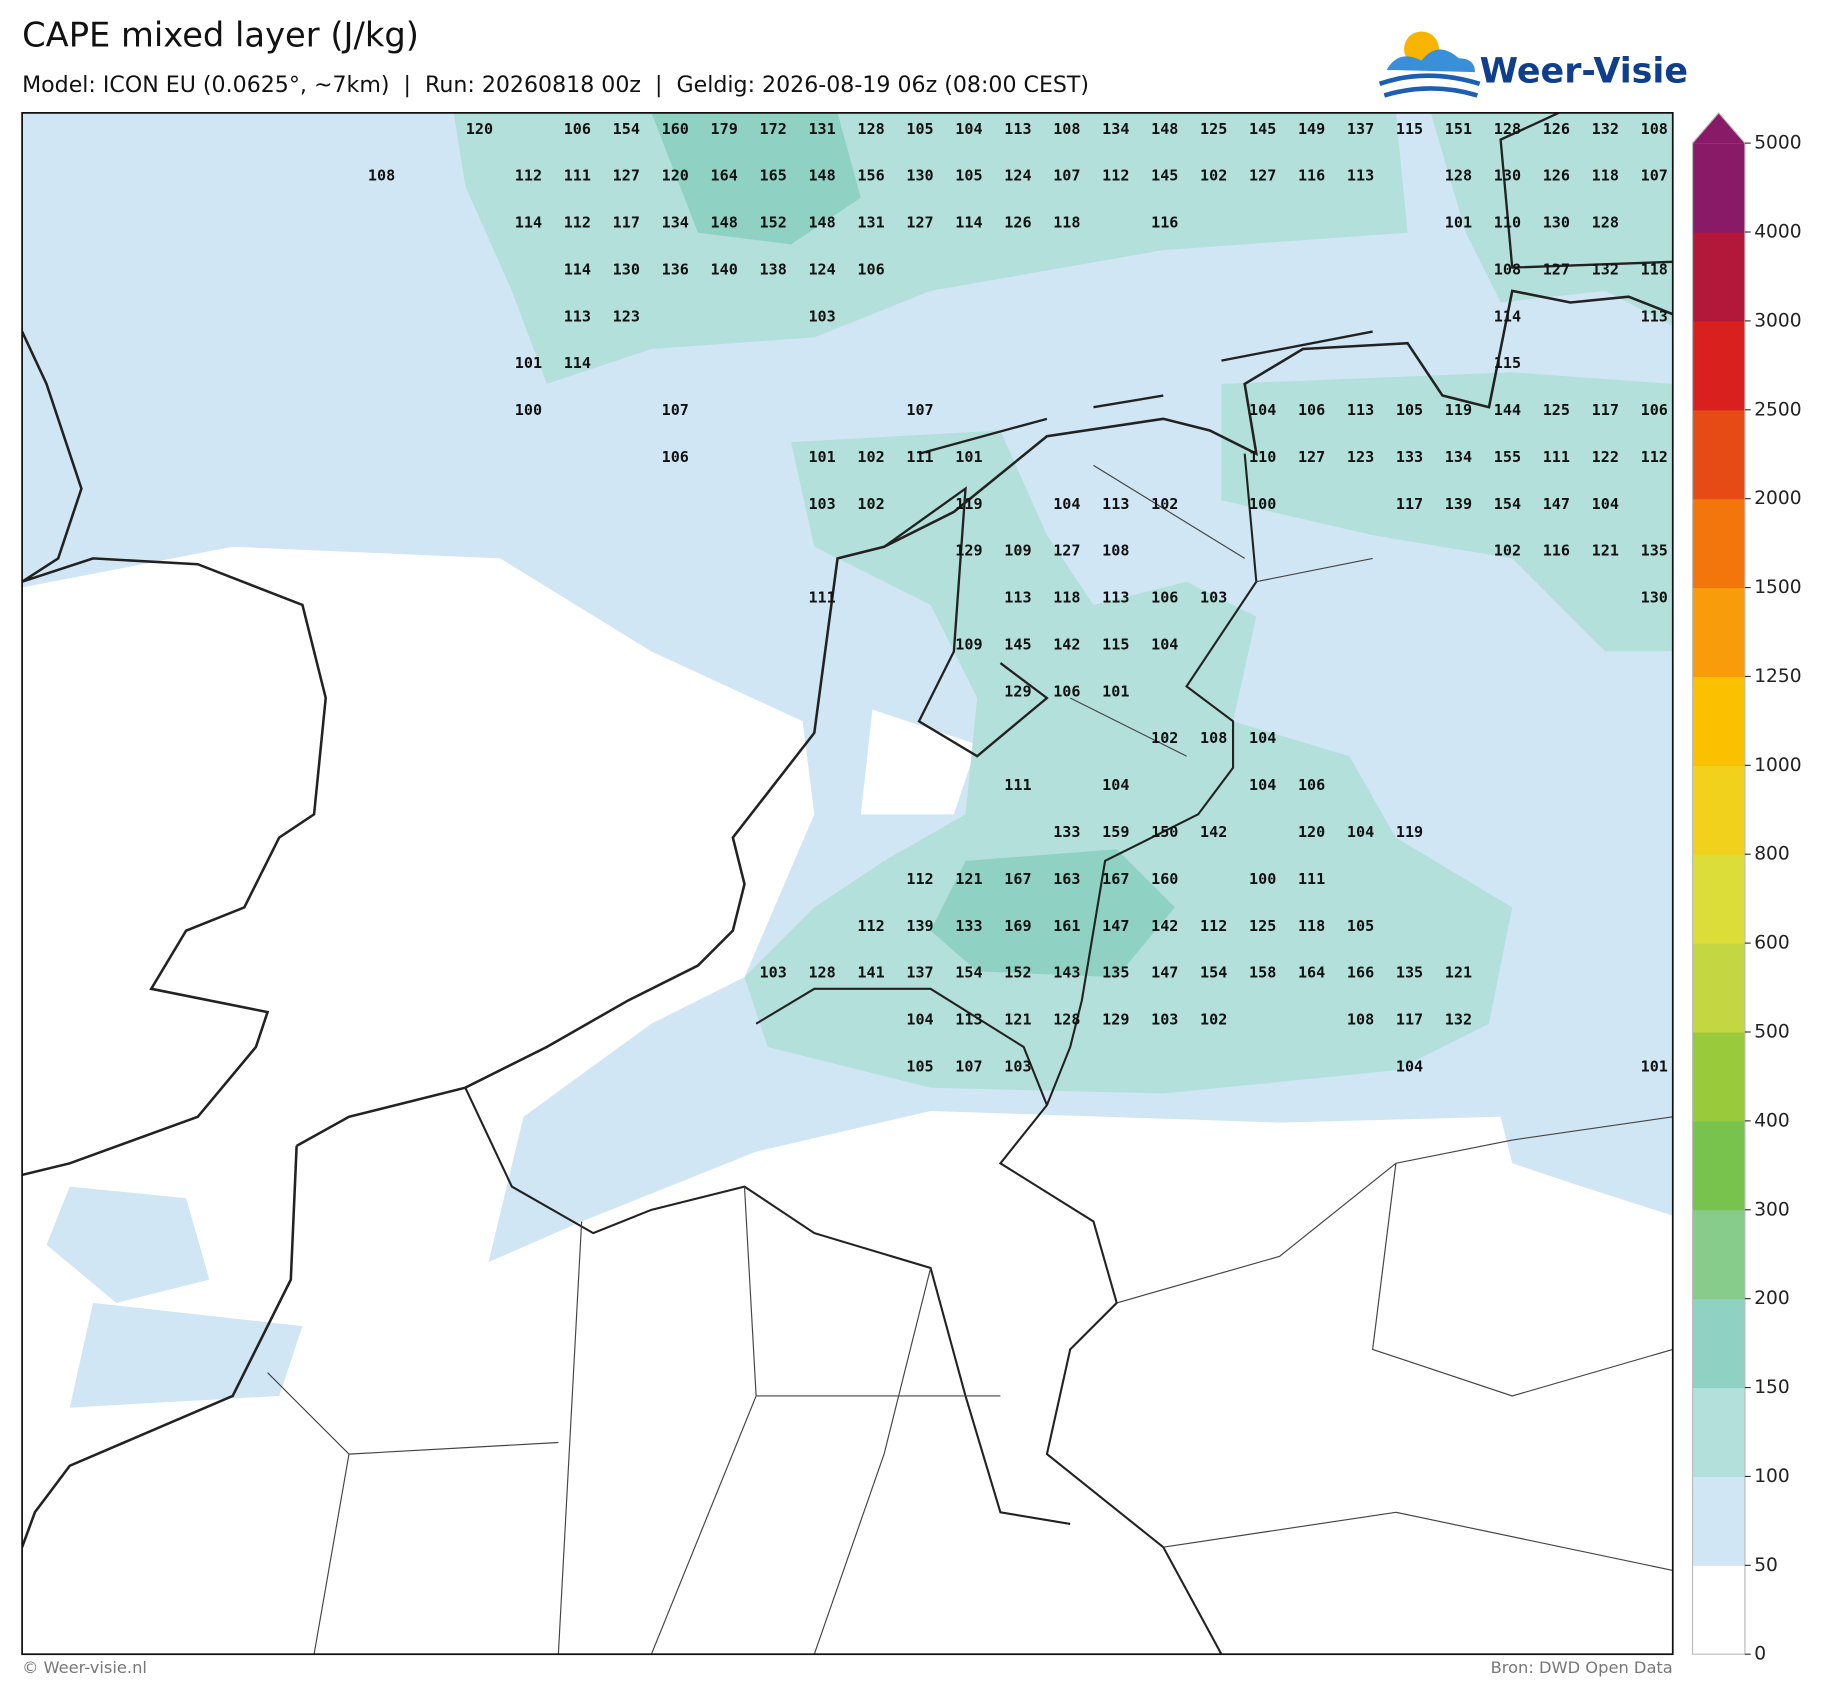 This screenshot has width=1824, height=1681. What do you see at coordinates (1115, 832) in the screenshot?
I see `cape-label: 159` at bounding box center [1115, 832].